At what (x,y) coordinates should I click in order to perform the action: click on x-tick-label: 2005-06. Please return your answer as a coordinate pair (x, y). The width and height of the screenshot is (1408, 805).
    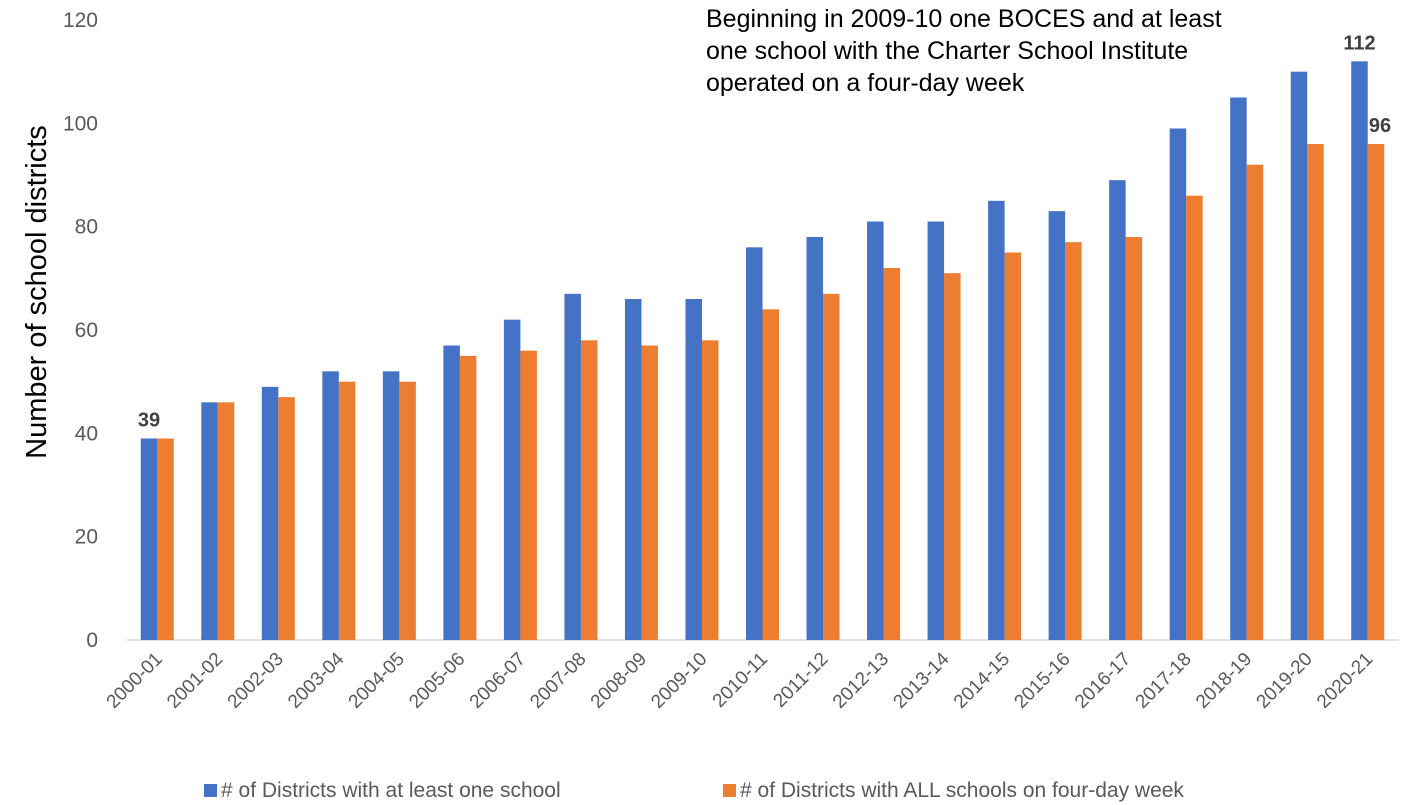
    Looking at the image, I should click on (437, 681).